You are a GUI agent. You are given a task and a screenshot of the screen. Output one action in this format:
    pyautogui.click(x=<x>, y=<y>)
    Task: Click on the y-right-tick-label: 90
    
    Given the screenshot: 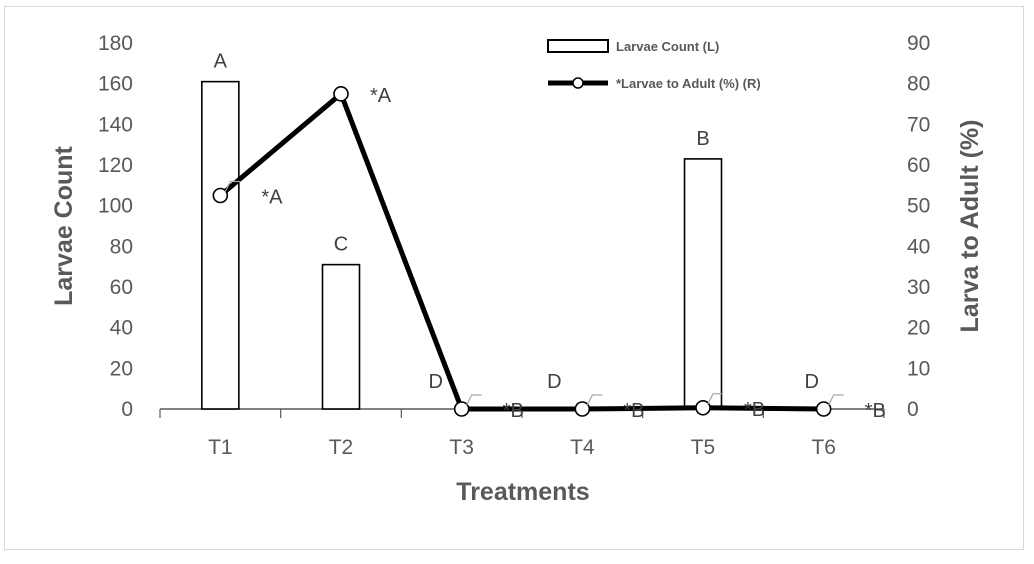 What is the action you would take?
    pyautogui.click(x=918, y=43)
    